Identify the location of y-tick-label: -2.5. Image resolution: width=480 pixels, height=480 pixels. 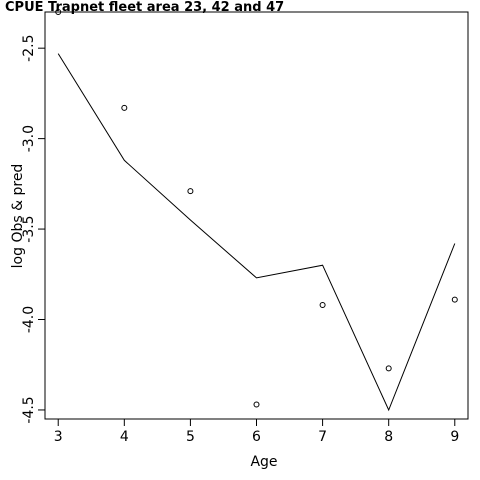
(29, 48).